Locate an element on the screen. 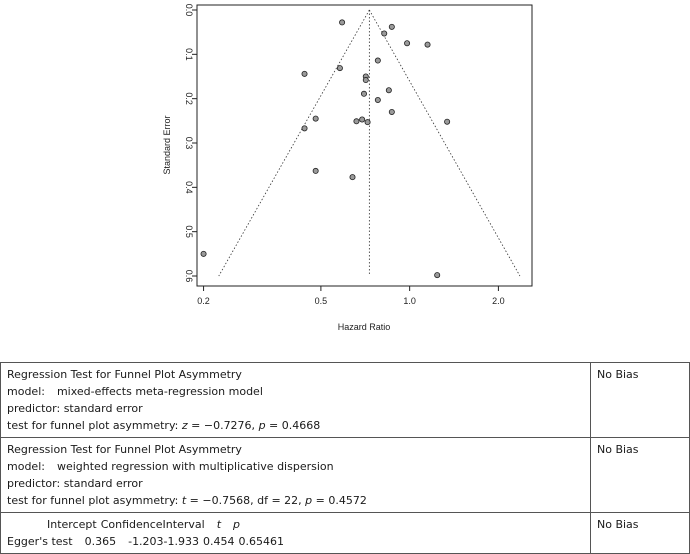  x-tick-label: 2.0 is located at coordinates (498, 301).